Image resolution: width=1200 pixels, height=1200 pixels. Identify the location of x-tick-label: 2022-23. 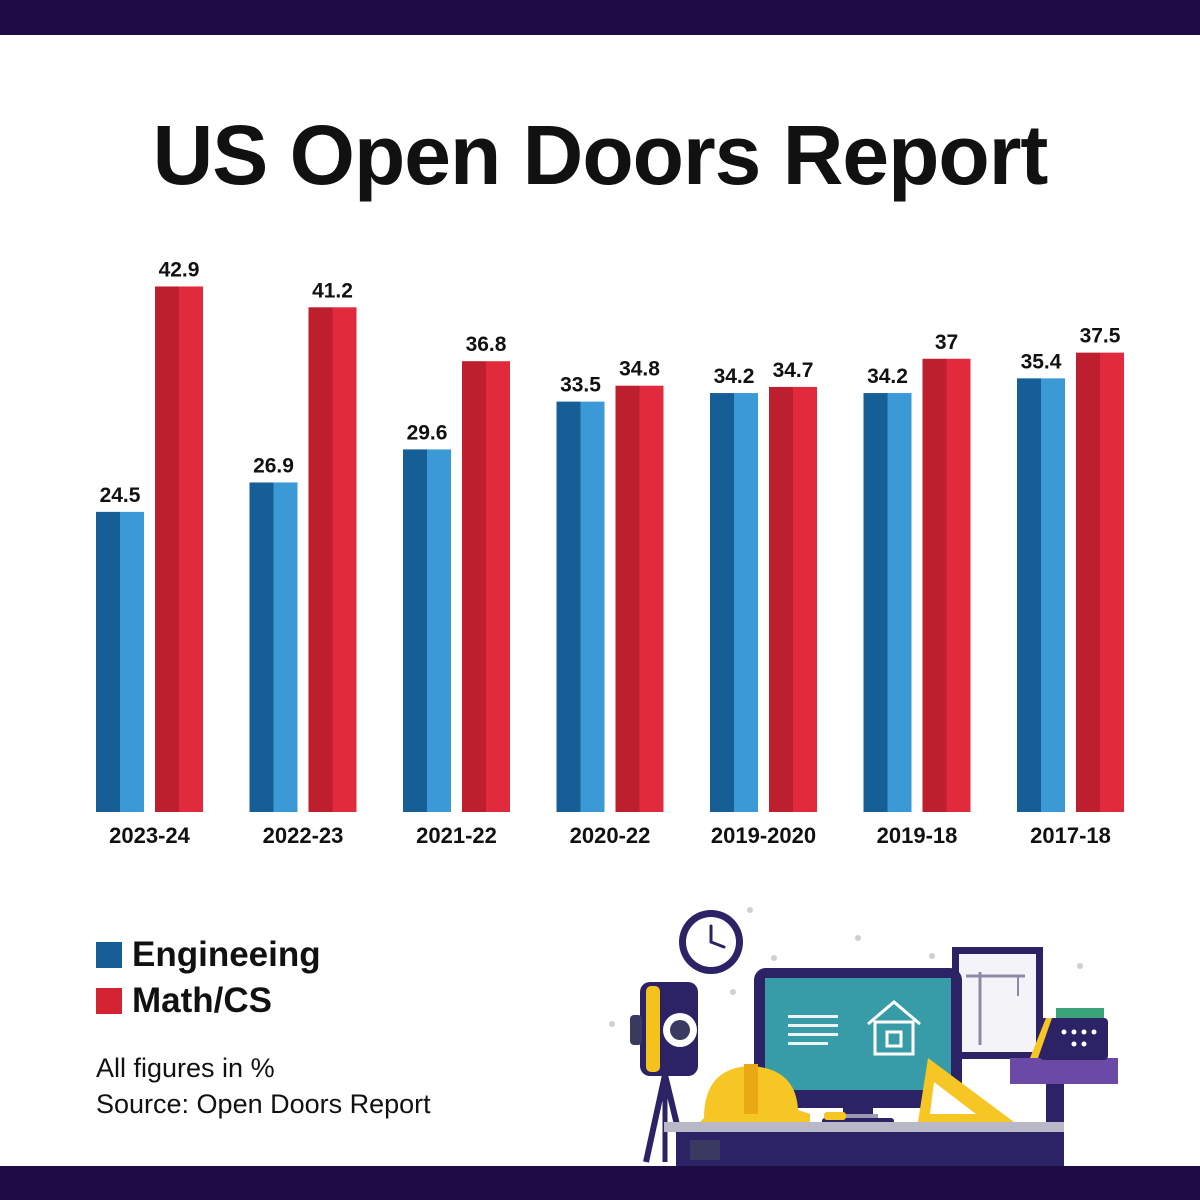
(303, 835).